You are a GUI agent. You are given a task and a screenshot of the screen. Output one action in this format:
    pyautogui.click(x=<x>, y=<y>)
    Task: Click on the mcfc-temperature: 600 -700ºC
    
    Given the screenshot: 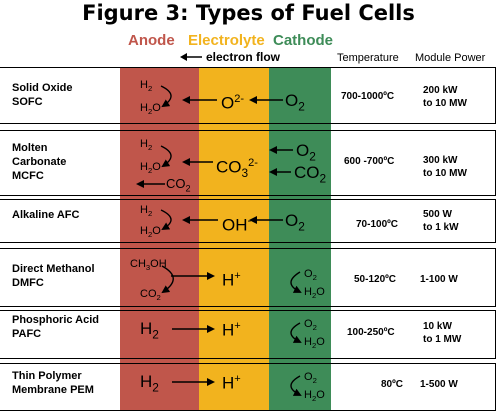 What is the action you would take?
    pyautogui.click(x=369, y=161)
    